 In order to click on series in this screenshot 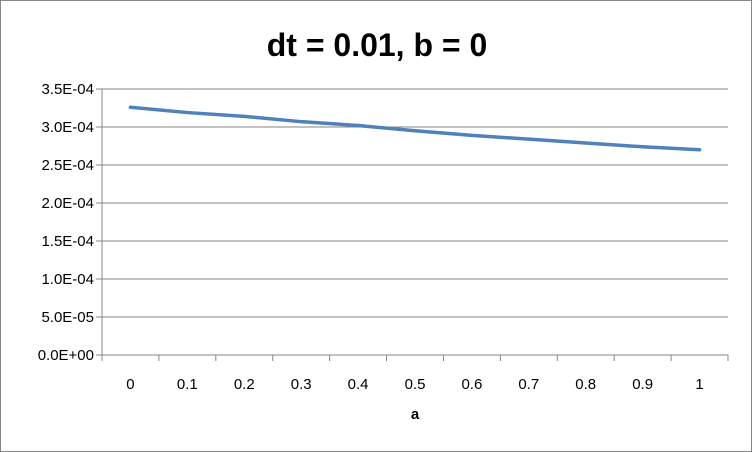, I will do `click(415, 128)`.